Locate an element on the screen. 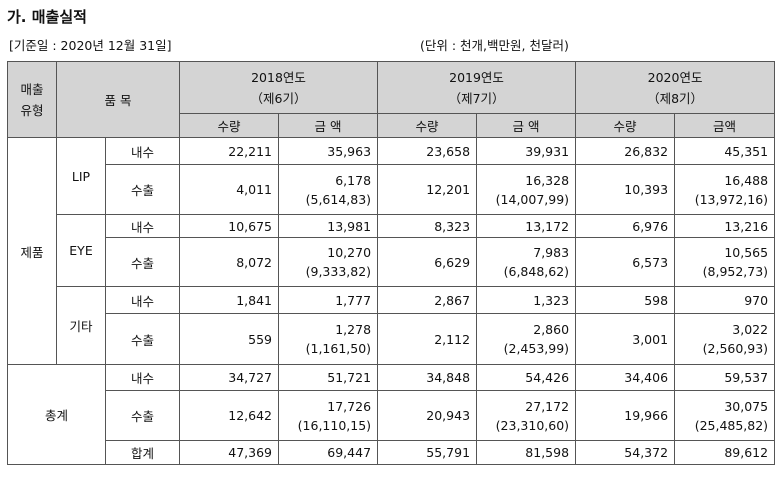 This screenshot has width=781, height=494. year-2018-header: 2018연도 （제6기） is located at coordinates (279, 87).